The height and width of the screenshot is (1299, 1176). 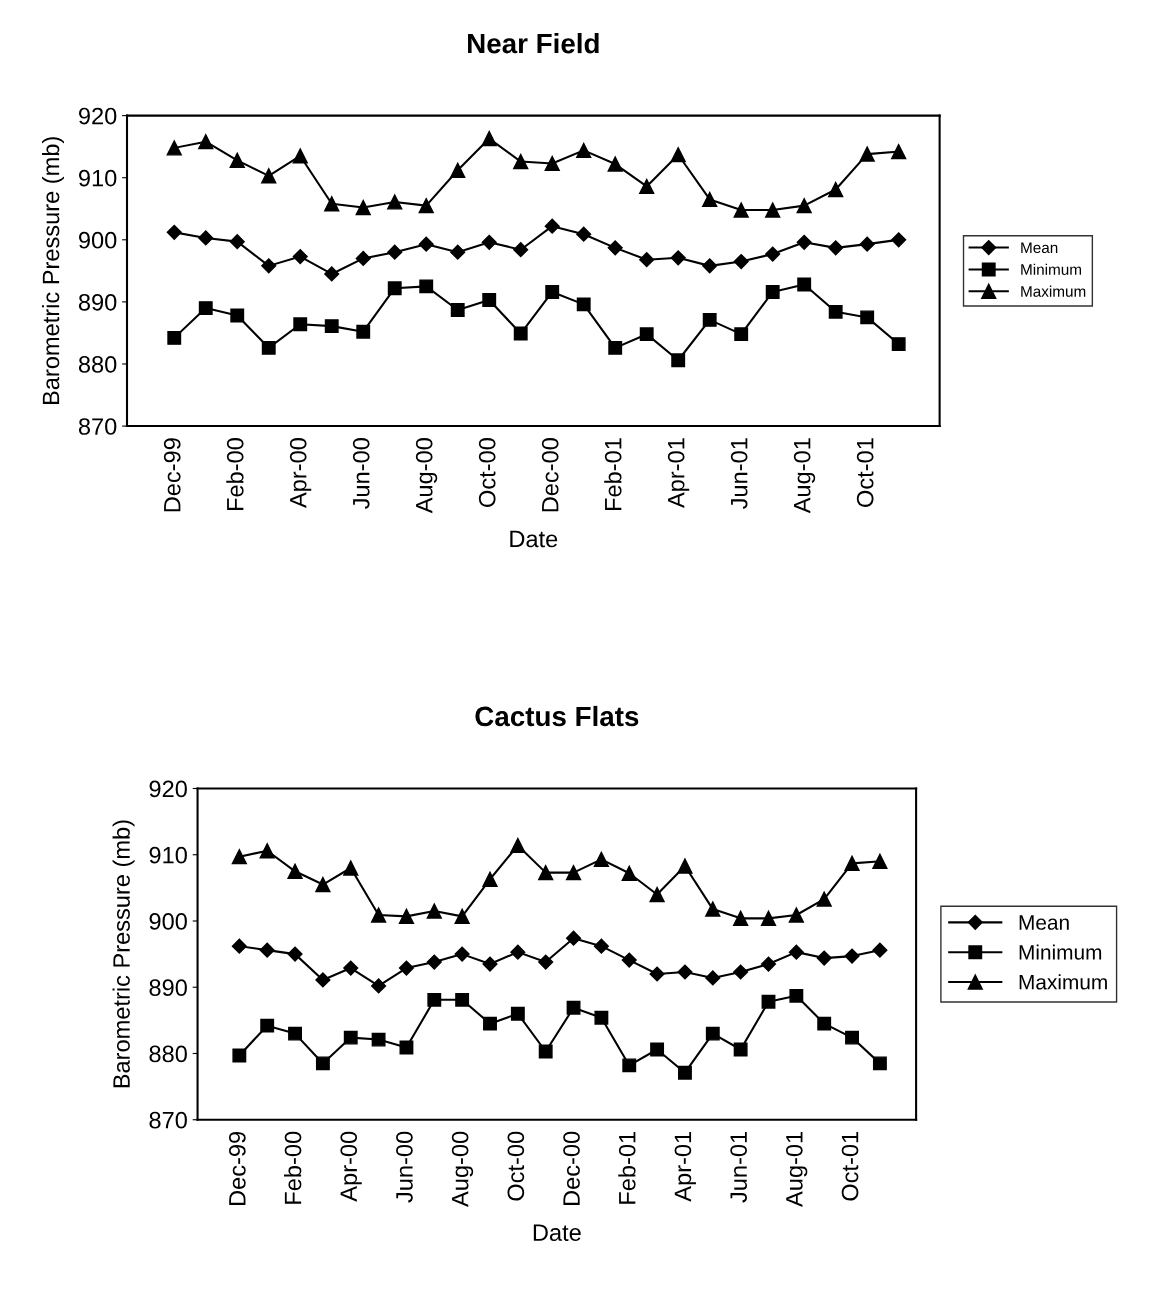 What do you see at coordinates (1063, 982) in the screenshot?
I see `legend-label: Maximum` at bounding box center [1063, 982].